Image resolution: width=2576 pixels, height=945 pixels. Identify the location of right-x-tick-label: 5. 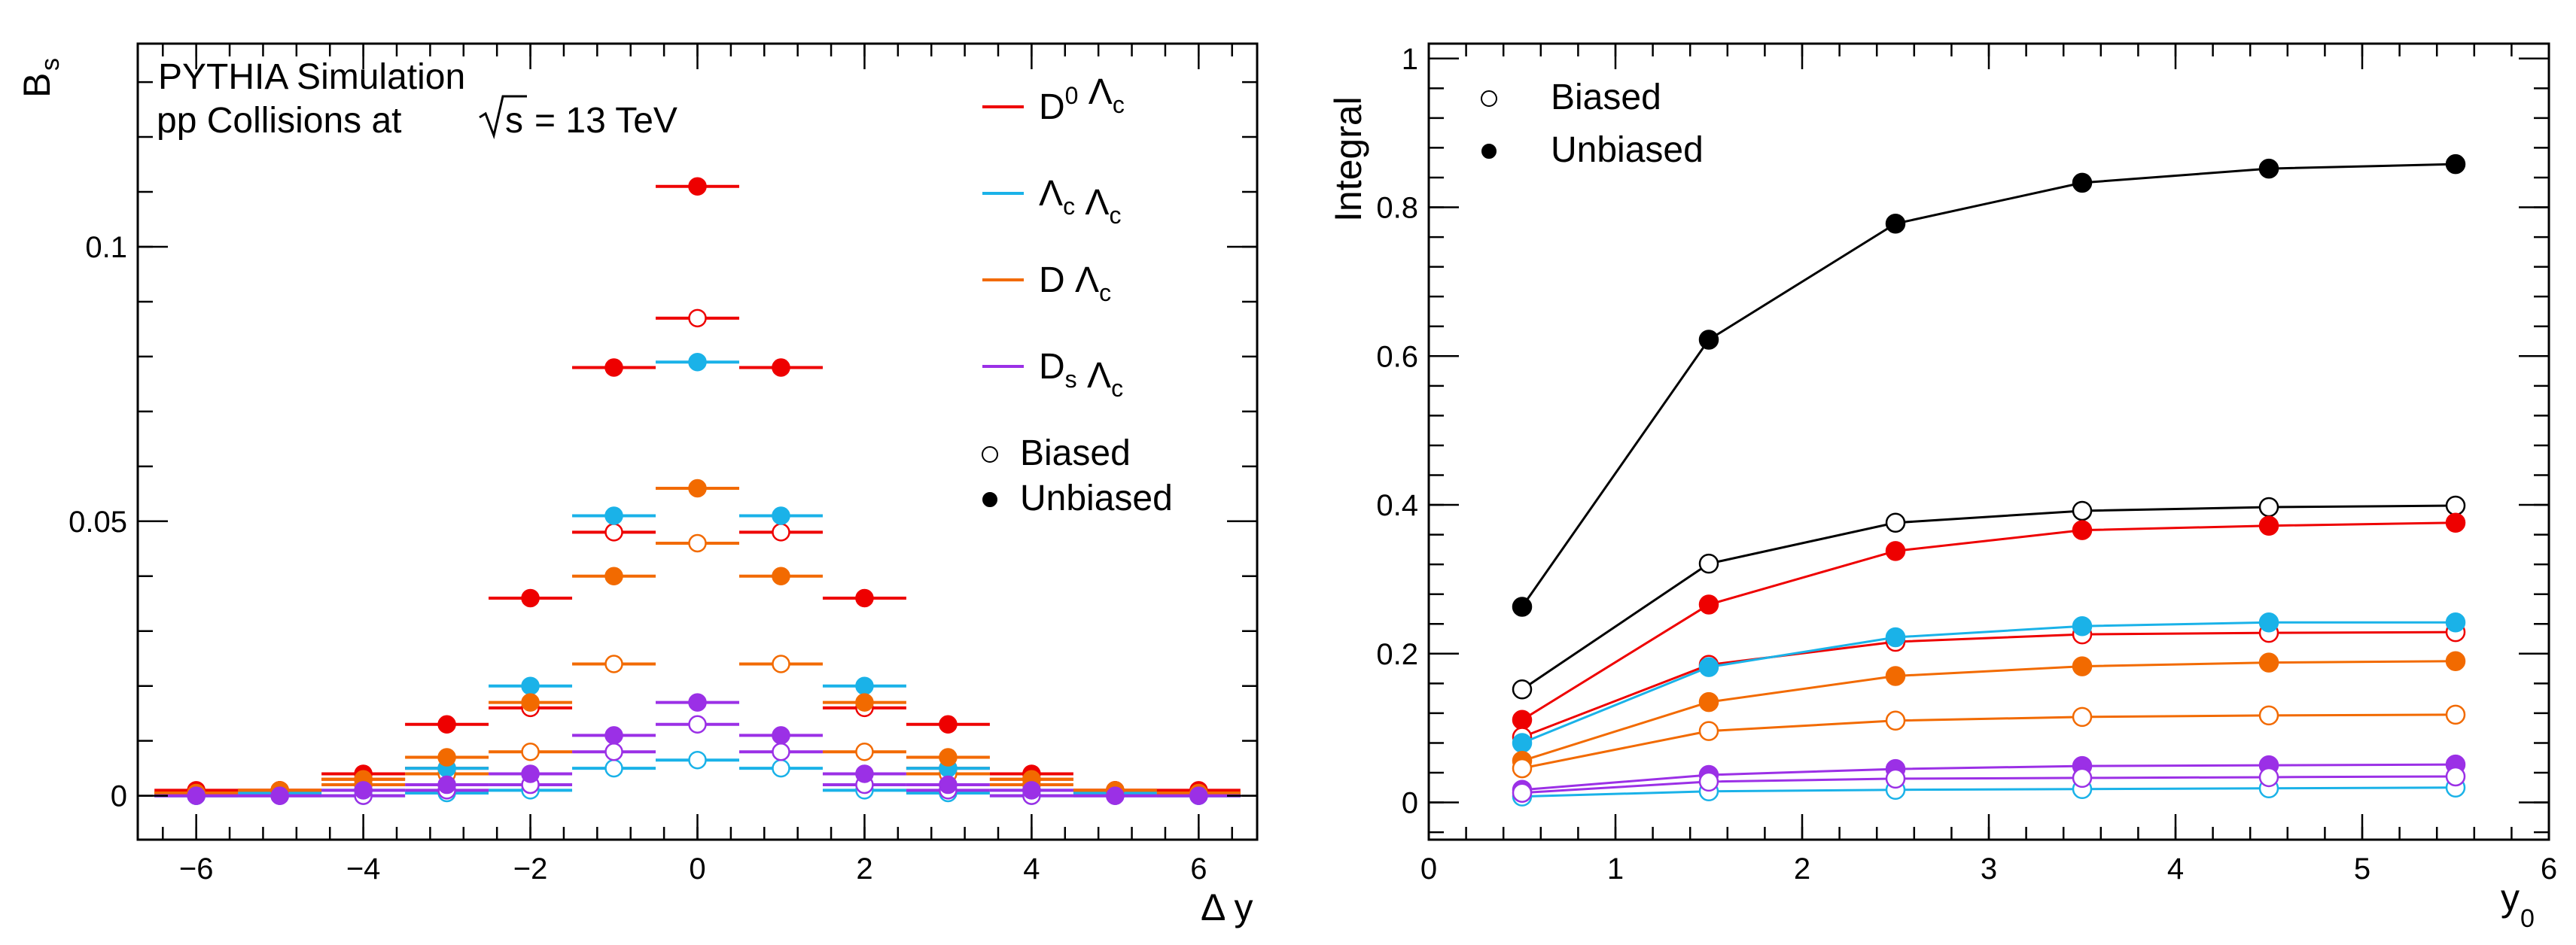
(2362, 869).